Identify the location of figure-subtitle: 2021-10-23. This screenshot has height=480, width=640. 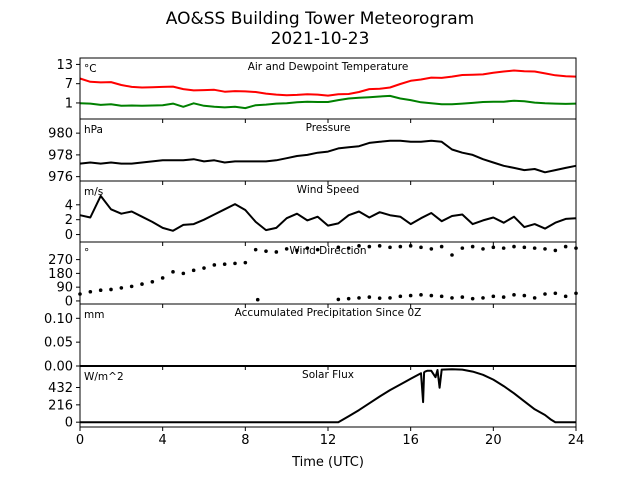
(320, 39).